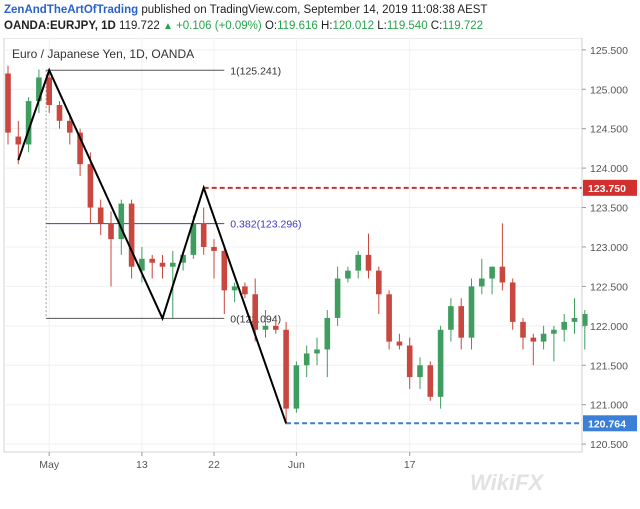  What do you see at coordinates (463, 26) in the screenshot?
I see `close-value: 119.722` at bounding box center [463, 26].